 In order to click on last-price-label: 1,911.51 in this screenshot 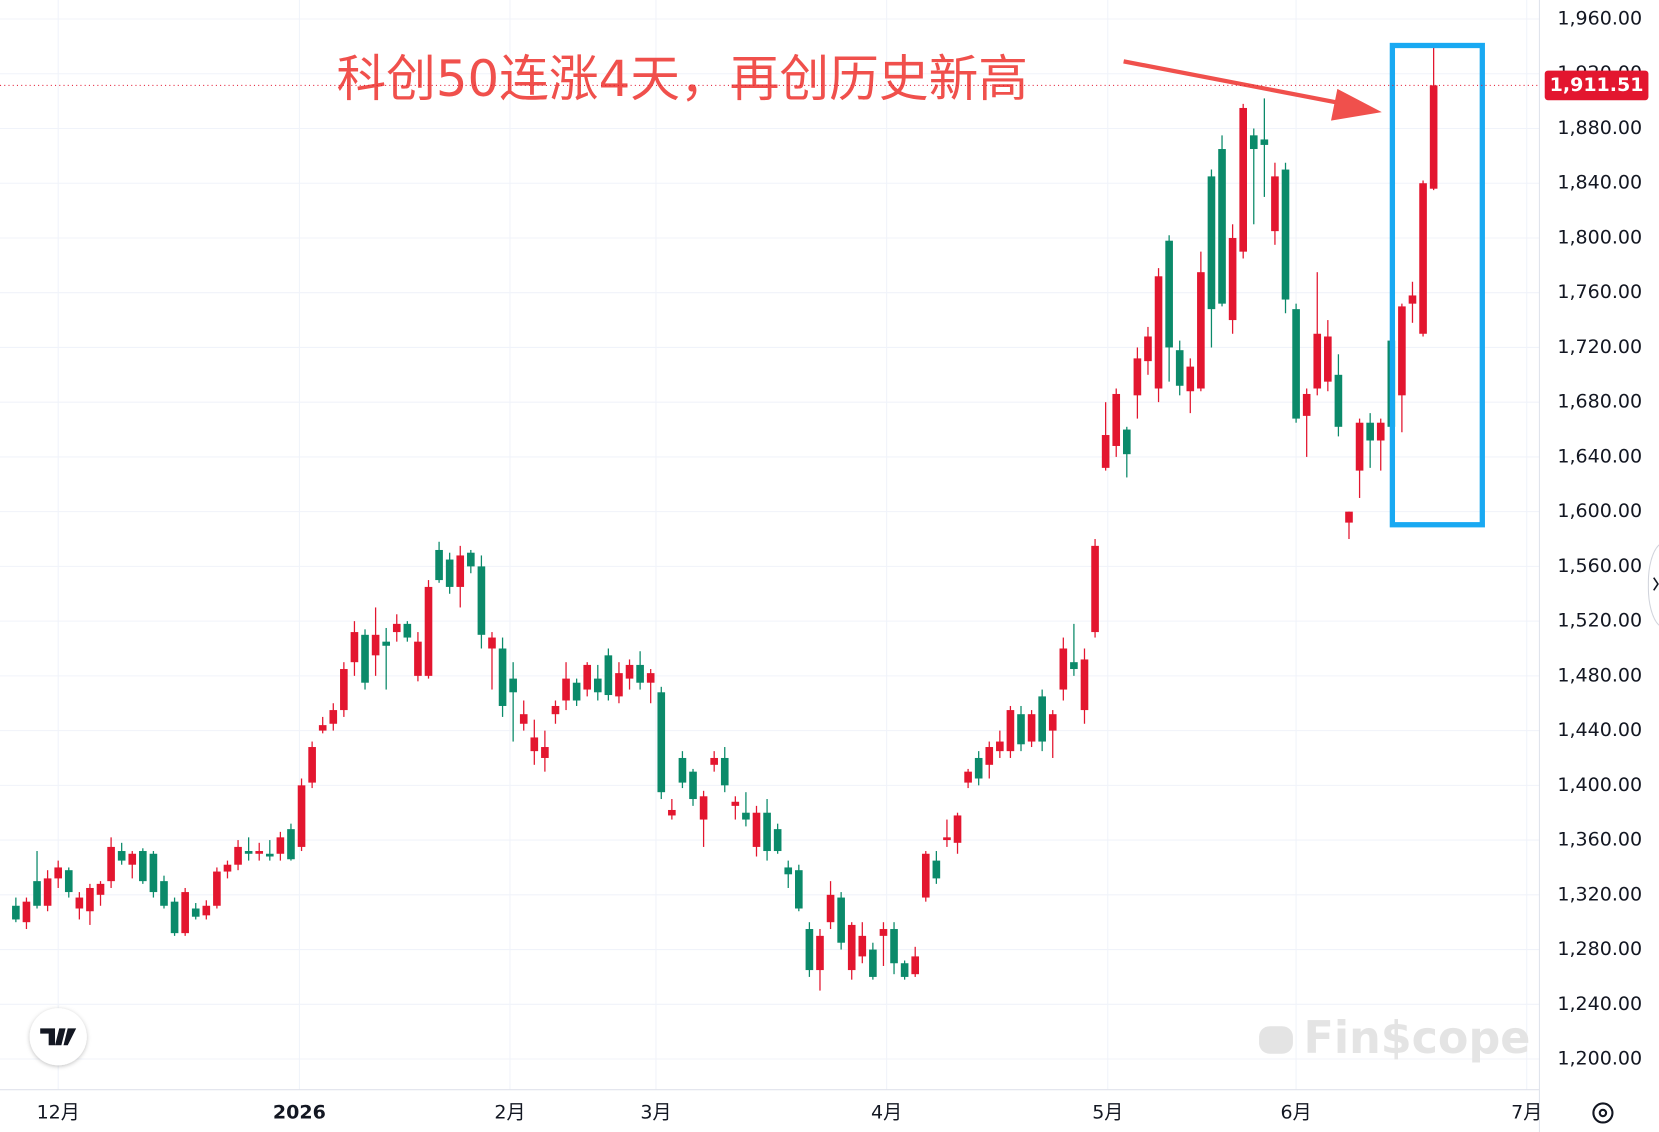, I will do `click(1597, 85)`.